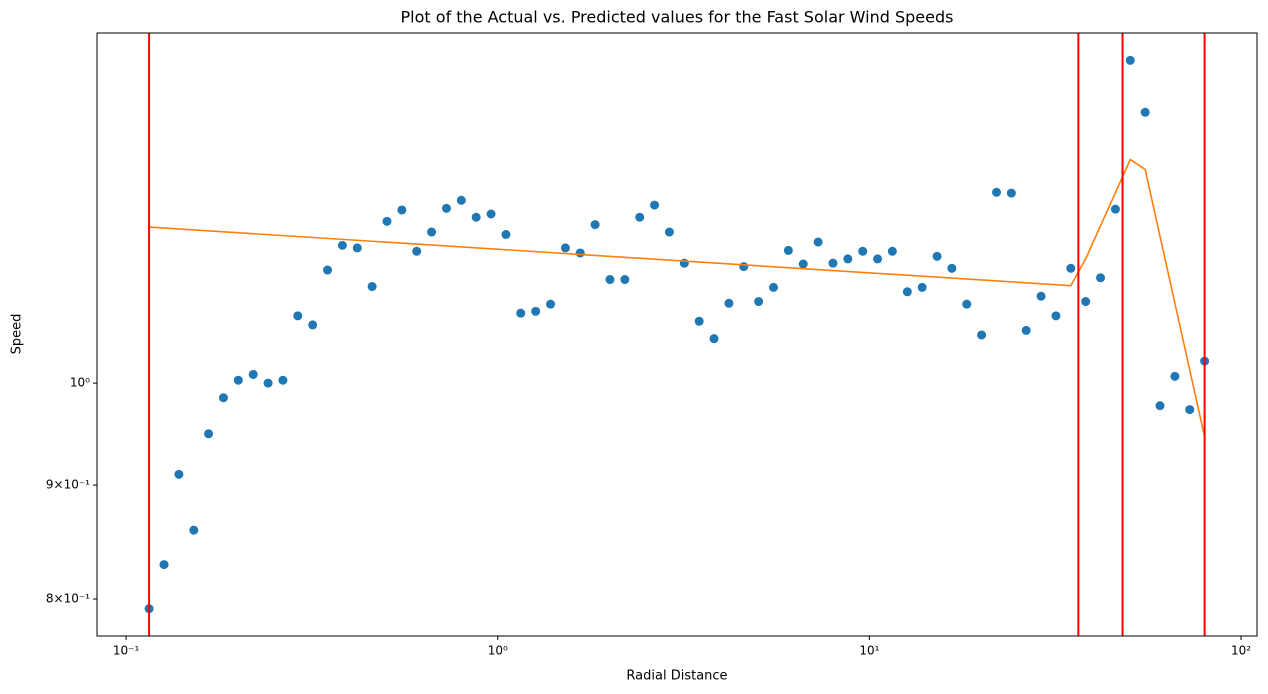 This screenshot has height=694, width=1268. Describe the element at coordinates (1241, 651) in the screenshot. I see `x-tick-label: 10²` at that location.